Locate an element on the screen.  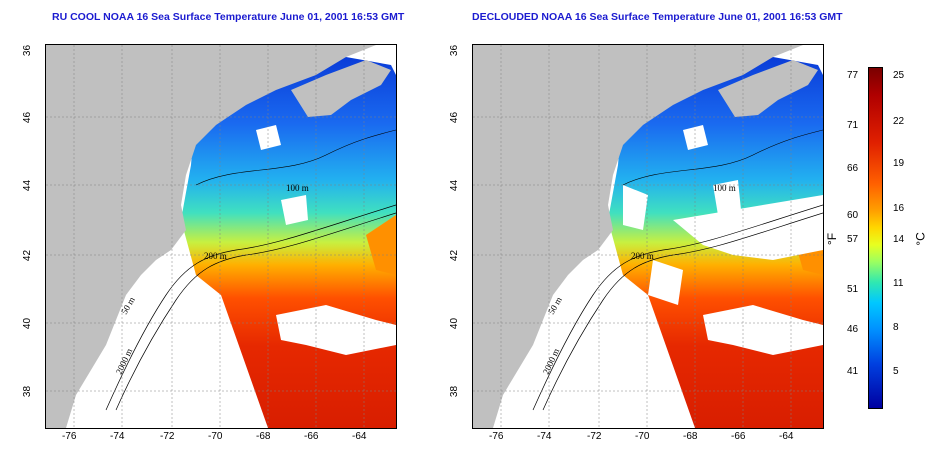
colorbar-f-tick: 77 is located at coordinates (853, 75).